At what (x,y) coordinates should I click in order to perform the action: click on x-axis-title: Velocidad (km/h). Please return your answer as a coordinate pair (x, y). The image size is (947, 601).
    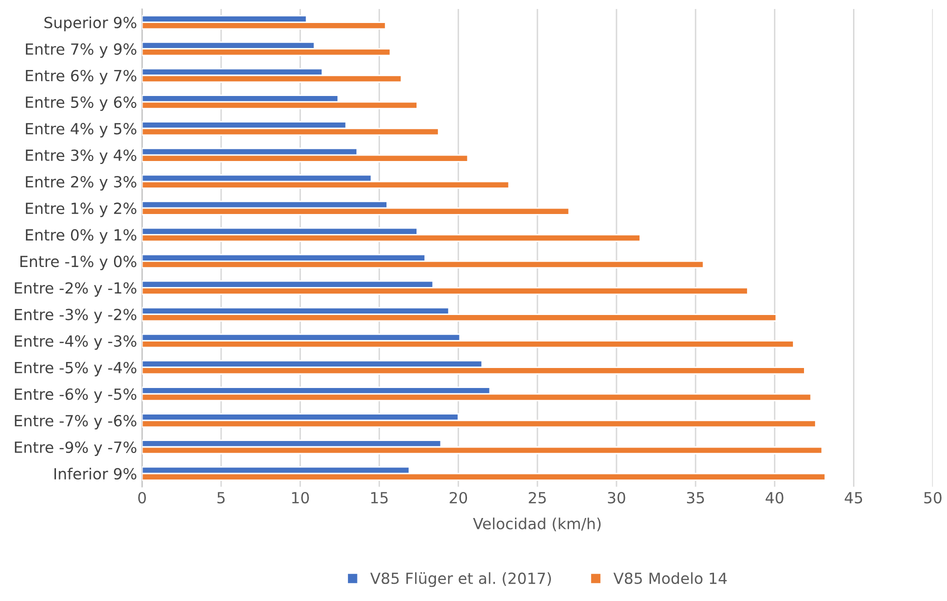
    Looking at the image, I should click on (537, 525).